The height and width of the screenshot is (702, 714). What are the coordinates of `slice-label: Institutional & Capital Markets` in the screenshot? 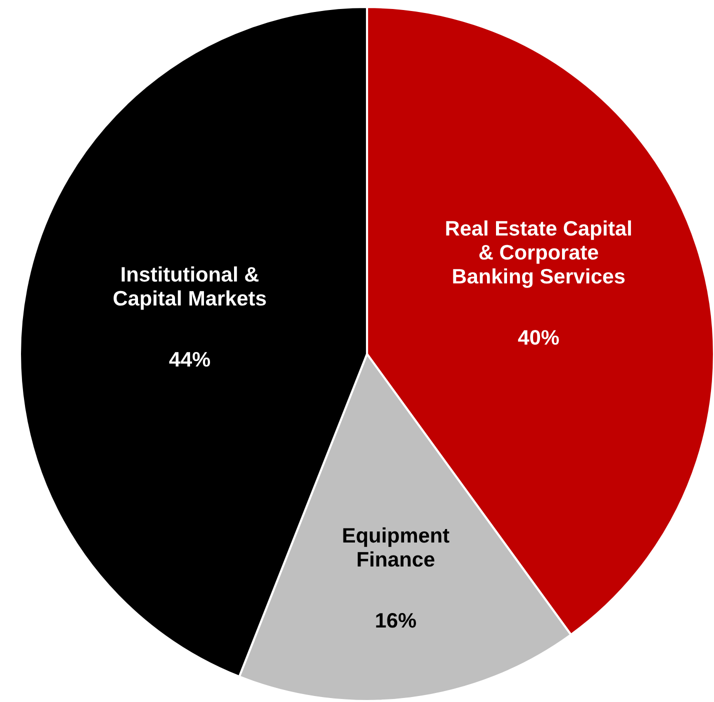 It's located at (190, 288).